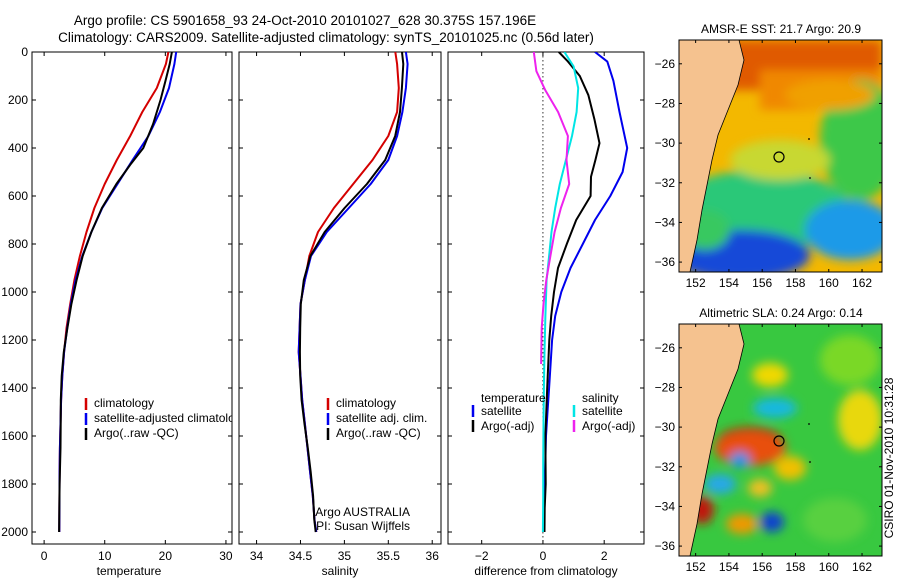 The width and height of the screenshot is (900, 580). What do you see at coordinates (14, 484) in the screenshot?
I see `depth-tick-label: 1800` at bounding box center [14, 484].